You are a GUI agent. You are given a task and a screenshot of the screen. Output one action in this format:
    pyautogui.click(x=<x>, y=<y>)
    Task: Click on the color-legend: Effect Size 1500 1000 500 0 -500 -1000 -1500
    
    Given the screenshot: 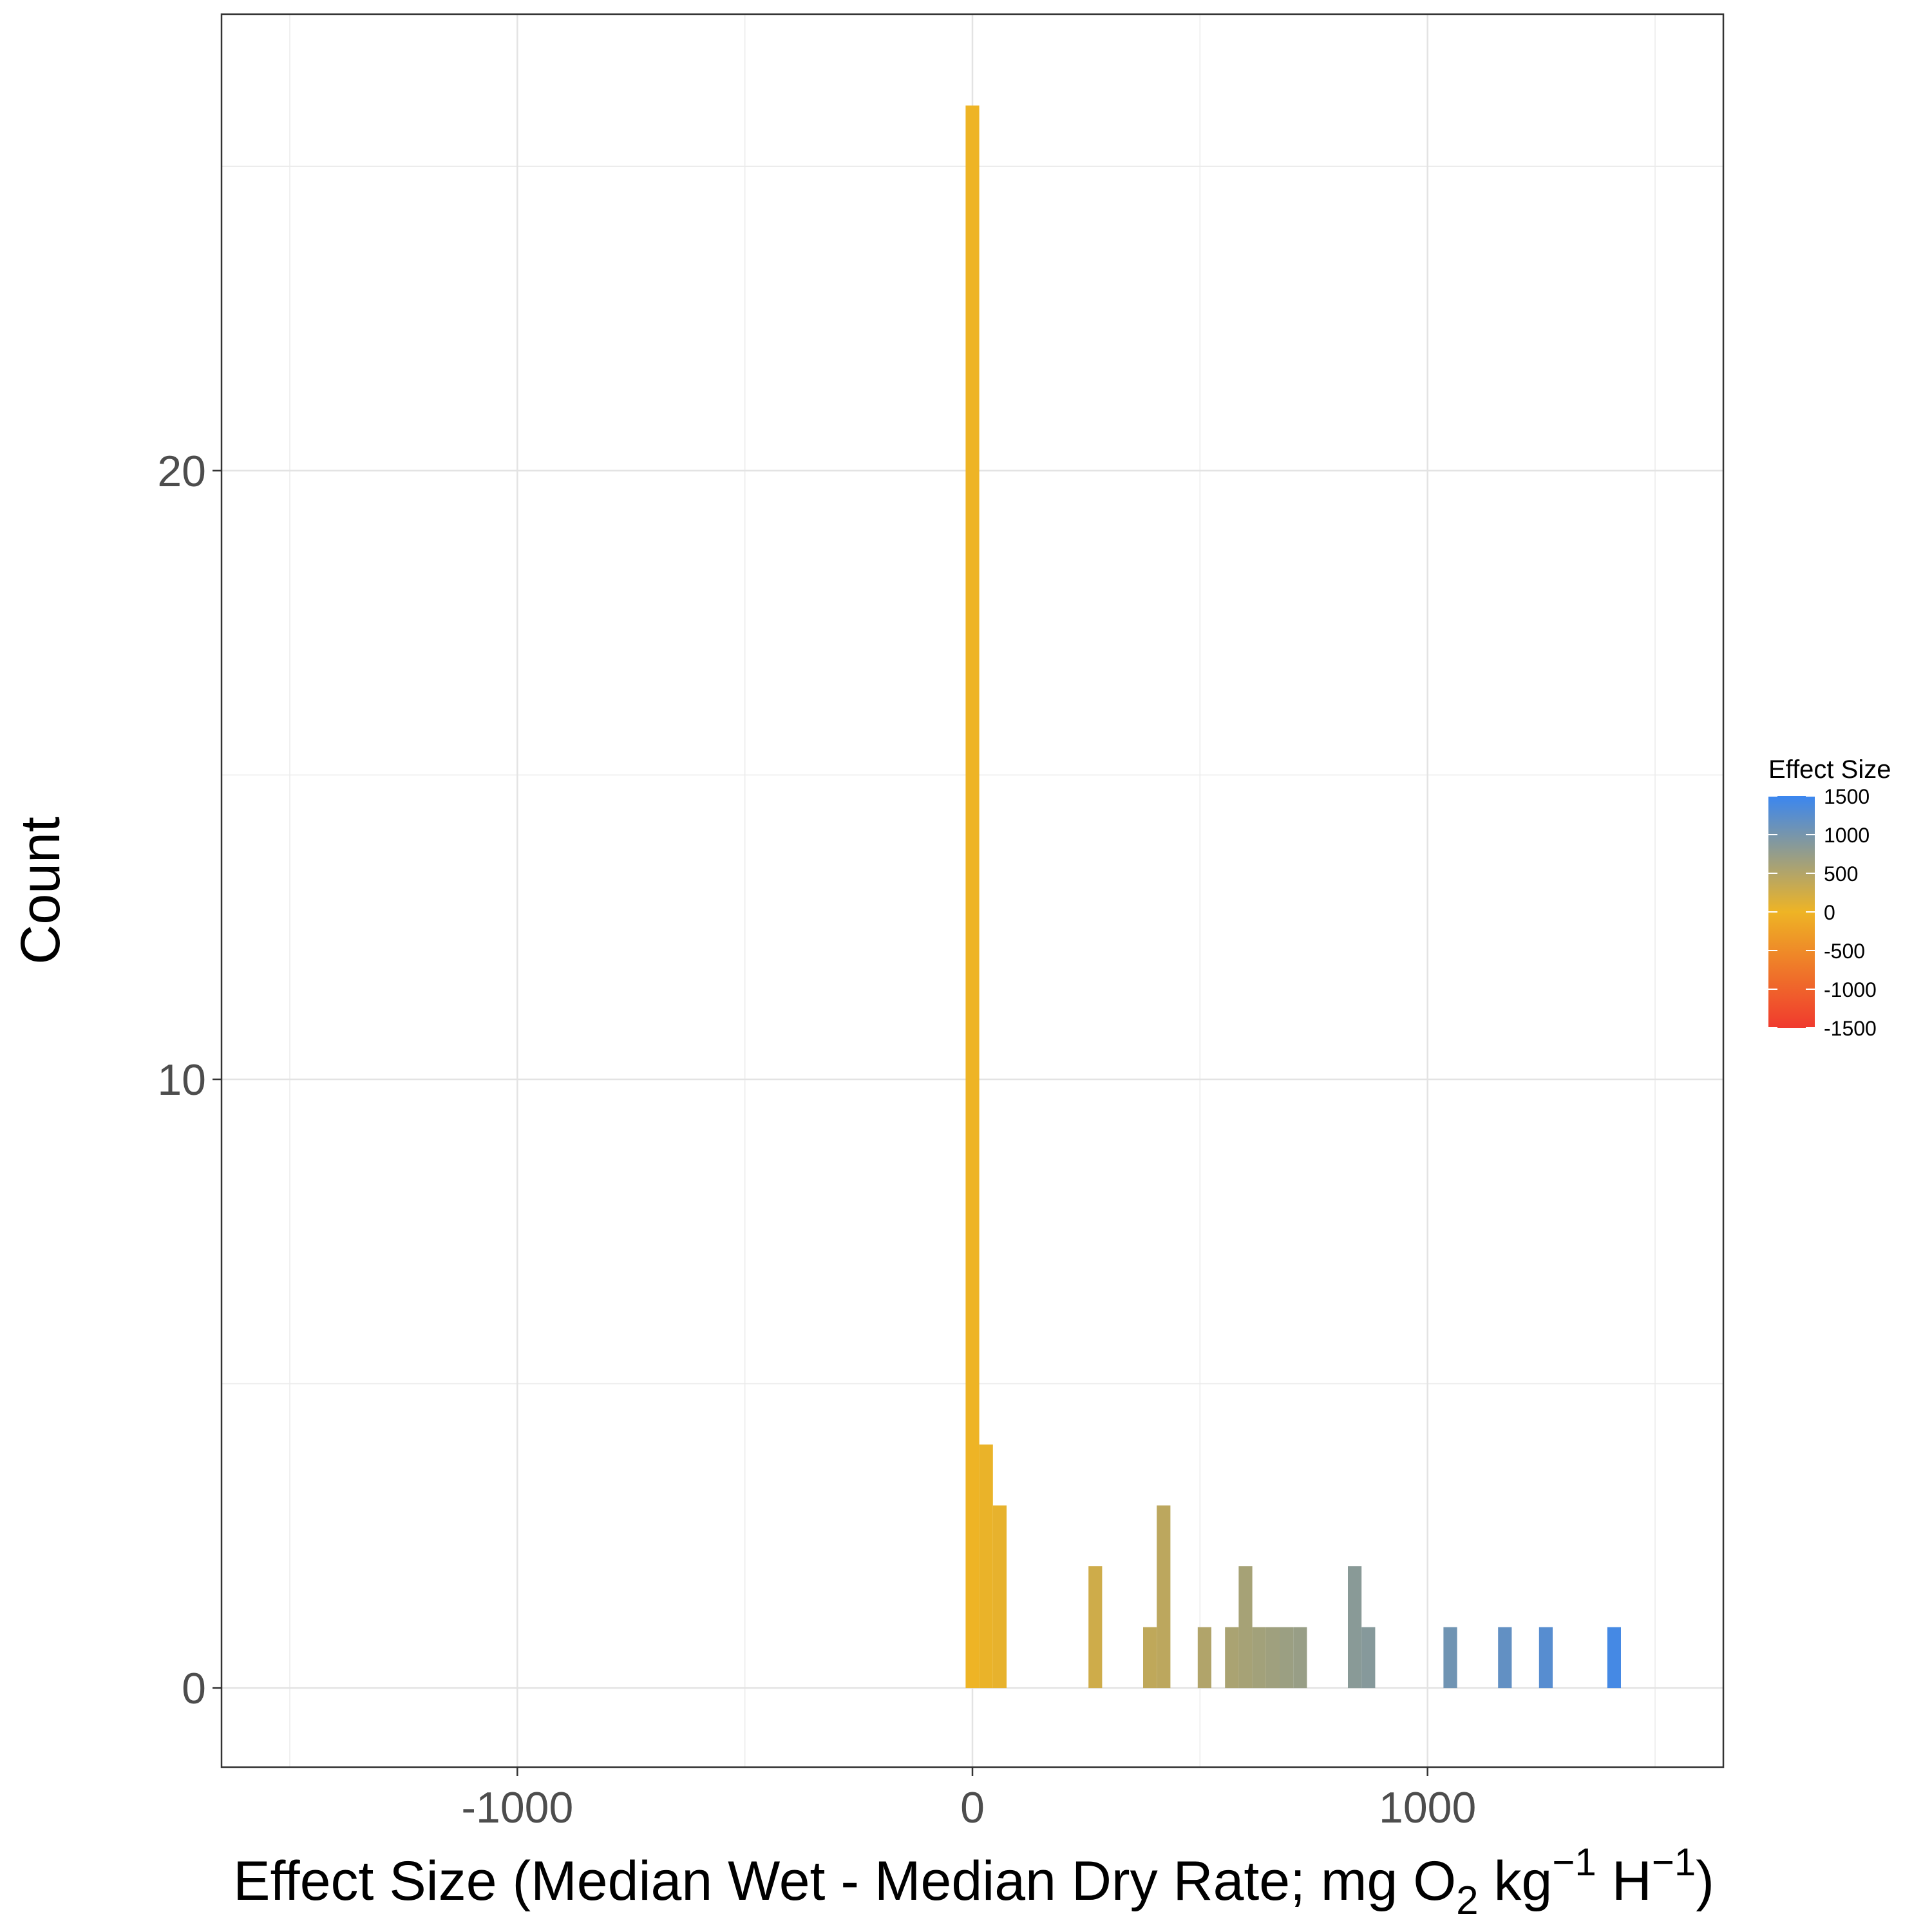 What is the action you would take?
    pyautogui.click(x=1830, y=898)
    